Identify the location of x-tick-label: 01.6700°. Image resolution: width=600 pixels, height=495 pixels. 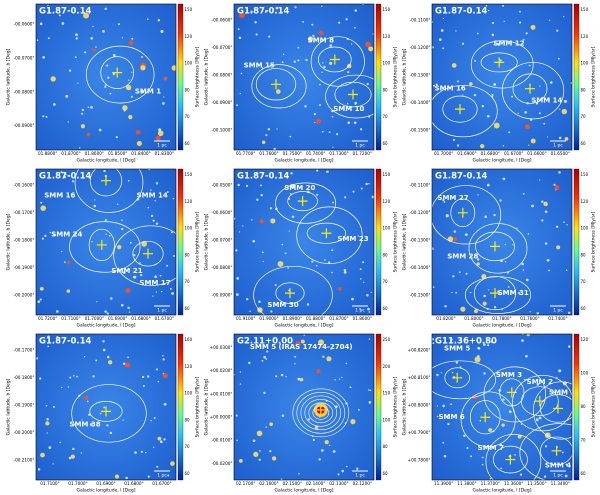
(513, 153).